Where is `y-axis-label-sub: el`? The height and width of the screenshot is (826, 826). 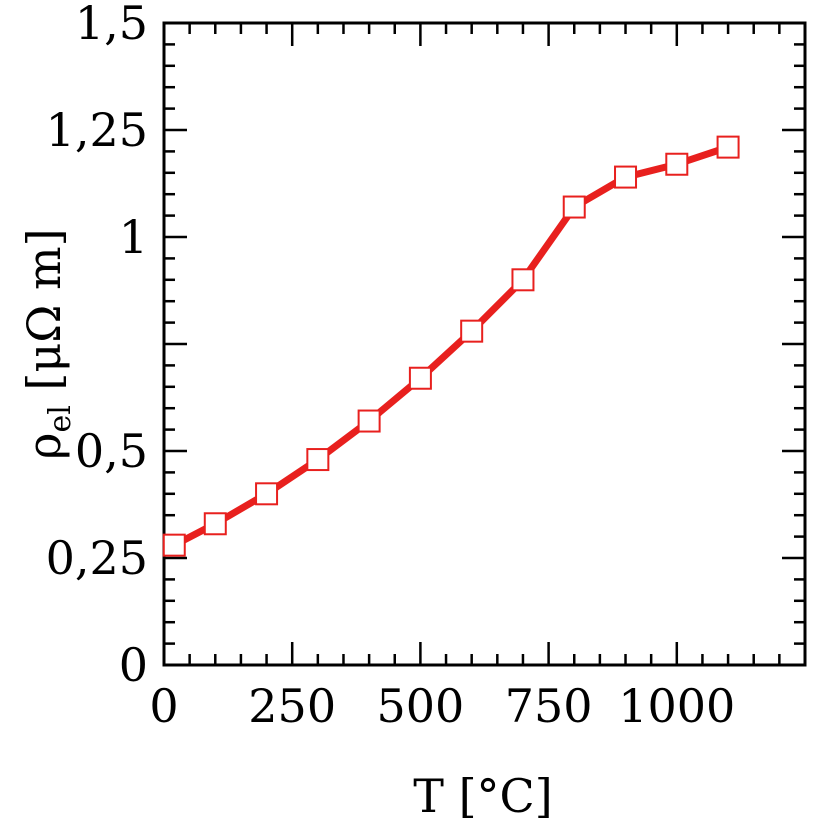 y-axis-label-sub: el is located at coordinates (60, 418).